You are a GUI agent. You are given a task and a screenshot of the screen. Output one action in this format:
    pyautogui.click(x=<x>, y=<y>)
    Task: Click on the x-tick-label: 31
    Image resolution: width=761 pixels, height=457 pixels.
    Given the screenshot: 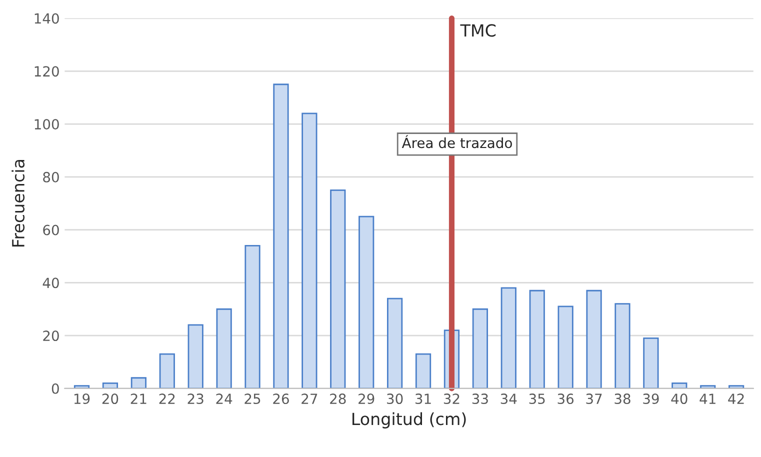 What is the action you would take?
    pyautogui.click(x=423, y=399)
    